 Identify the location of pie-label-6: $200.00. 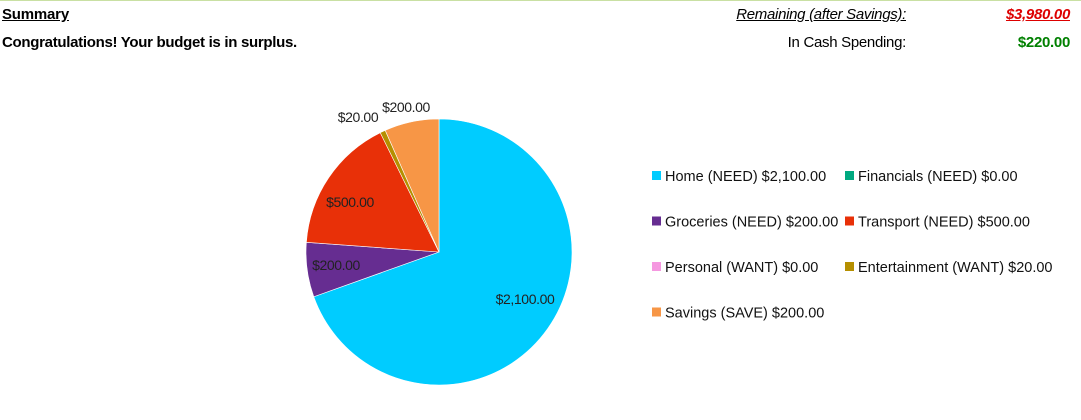
(406, 107).